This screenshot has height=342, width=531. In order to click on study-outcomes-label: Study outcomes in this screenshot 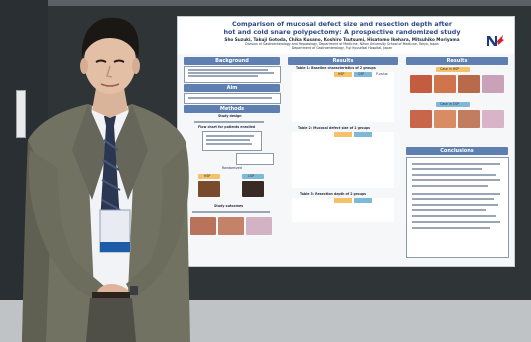, I will do `click(229, 206)`.